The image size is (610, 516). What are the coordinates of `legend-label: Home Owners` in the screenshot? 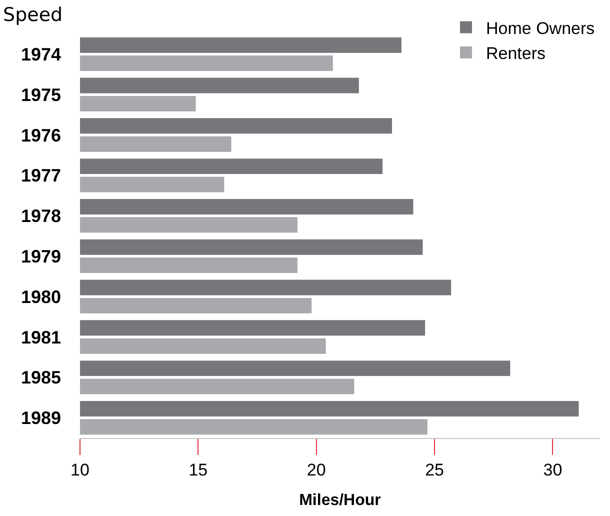 It's located at (540, 28).